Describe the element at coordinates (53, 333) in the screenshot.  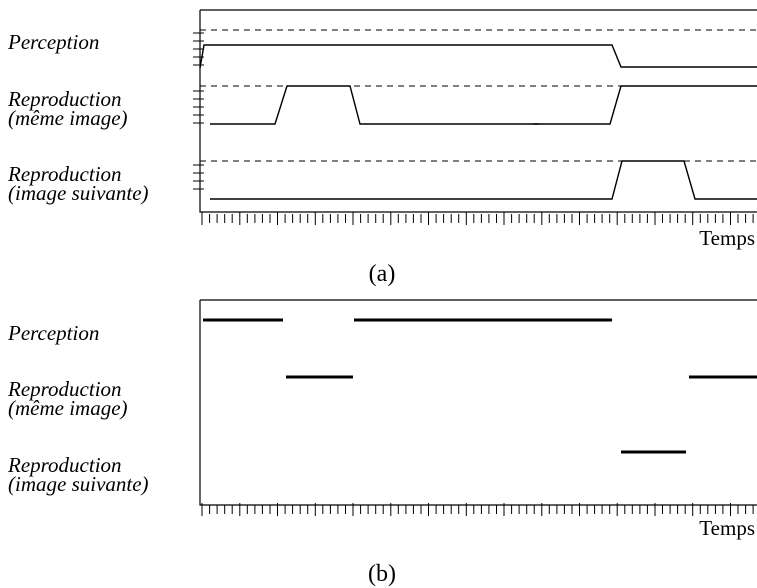
I see `perception-label-b: Perception` at that location.